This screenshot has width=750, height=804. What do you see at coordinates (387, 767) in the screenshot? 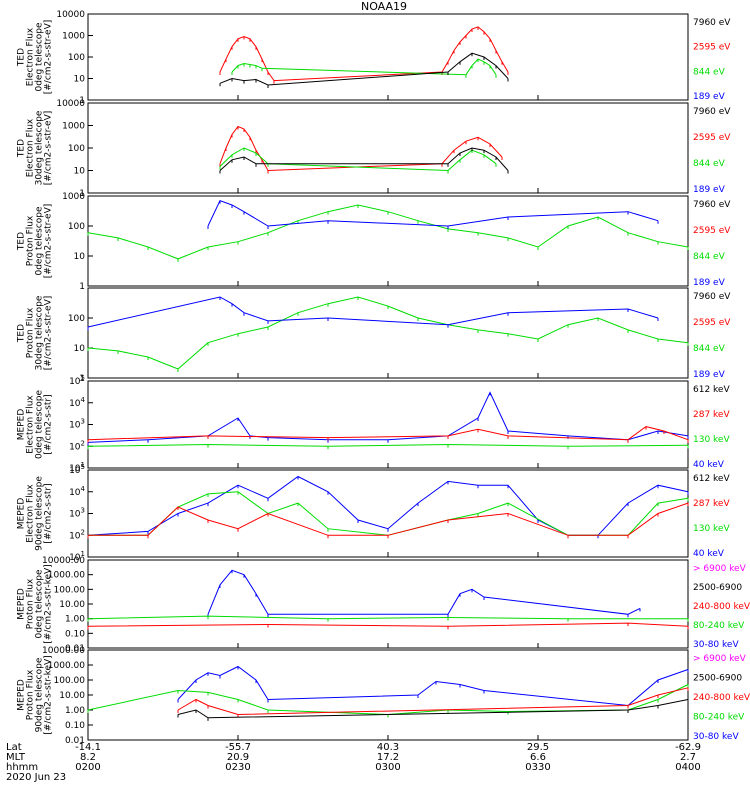
I see `x-tick-time: 0300` at bounding box center [387, 767].